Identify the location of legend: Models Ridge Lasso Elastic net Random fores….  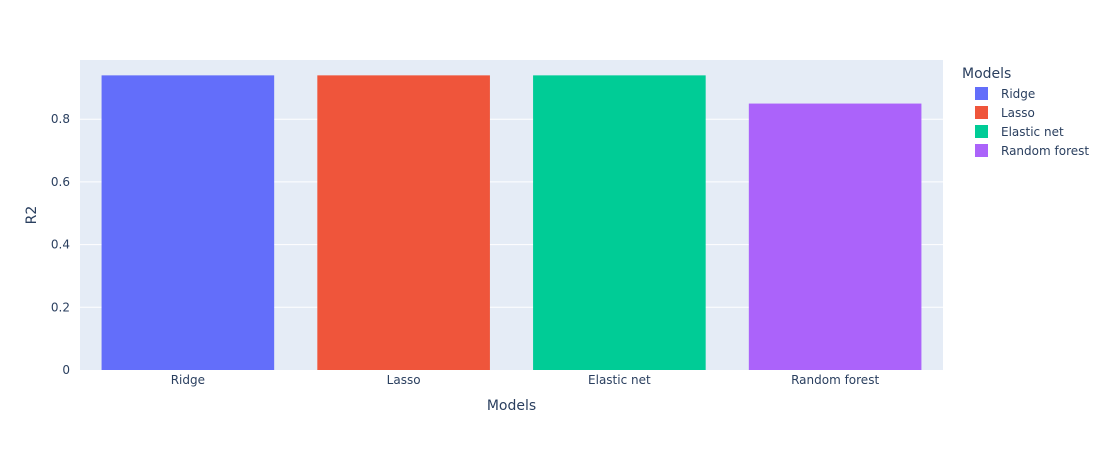
(1025, 112).